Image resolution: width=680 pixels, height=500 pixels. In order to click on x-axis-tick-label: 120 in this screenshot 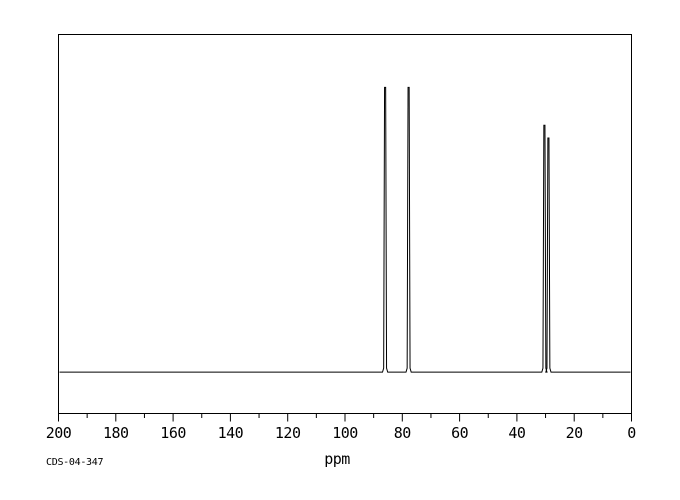, I will do `click(287, 433)`.